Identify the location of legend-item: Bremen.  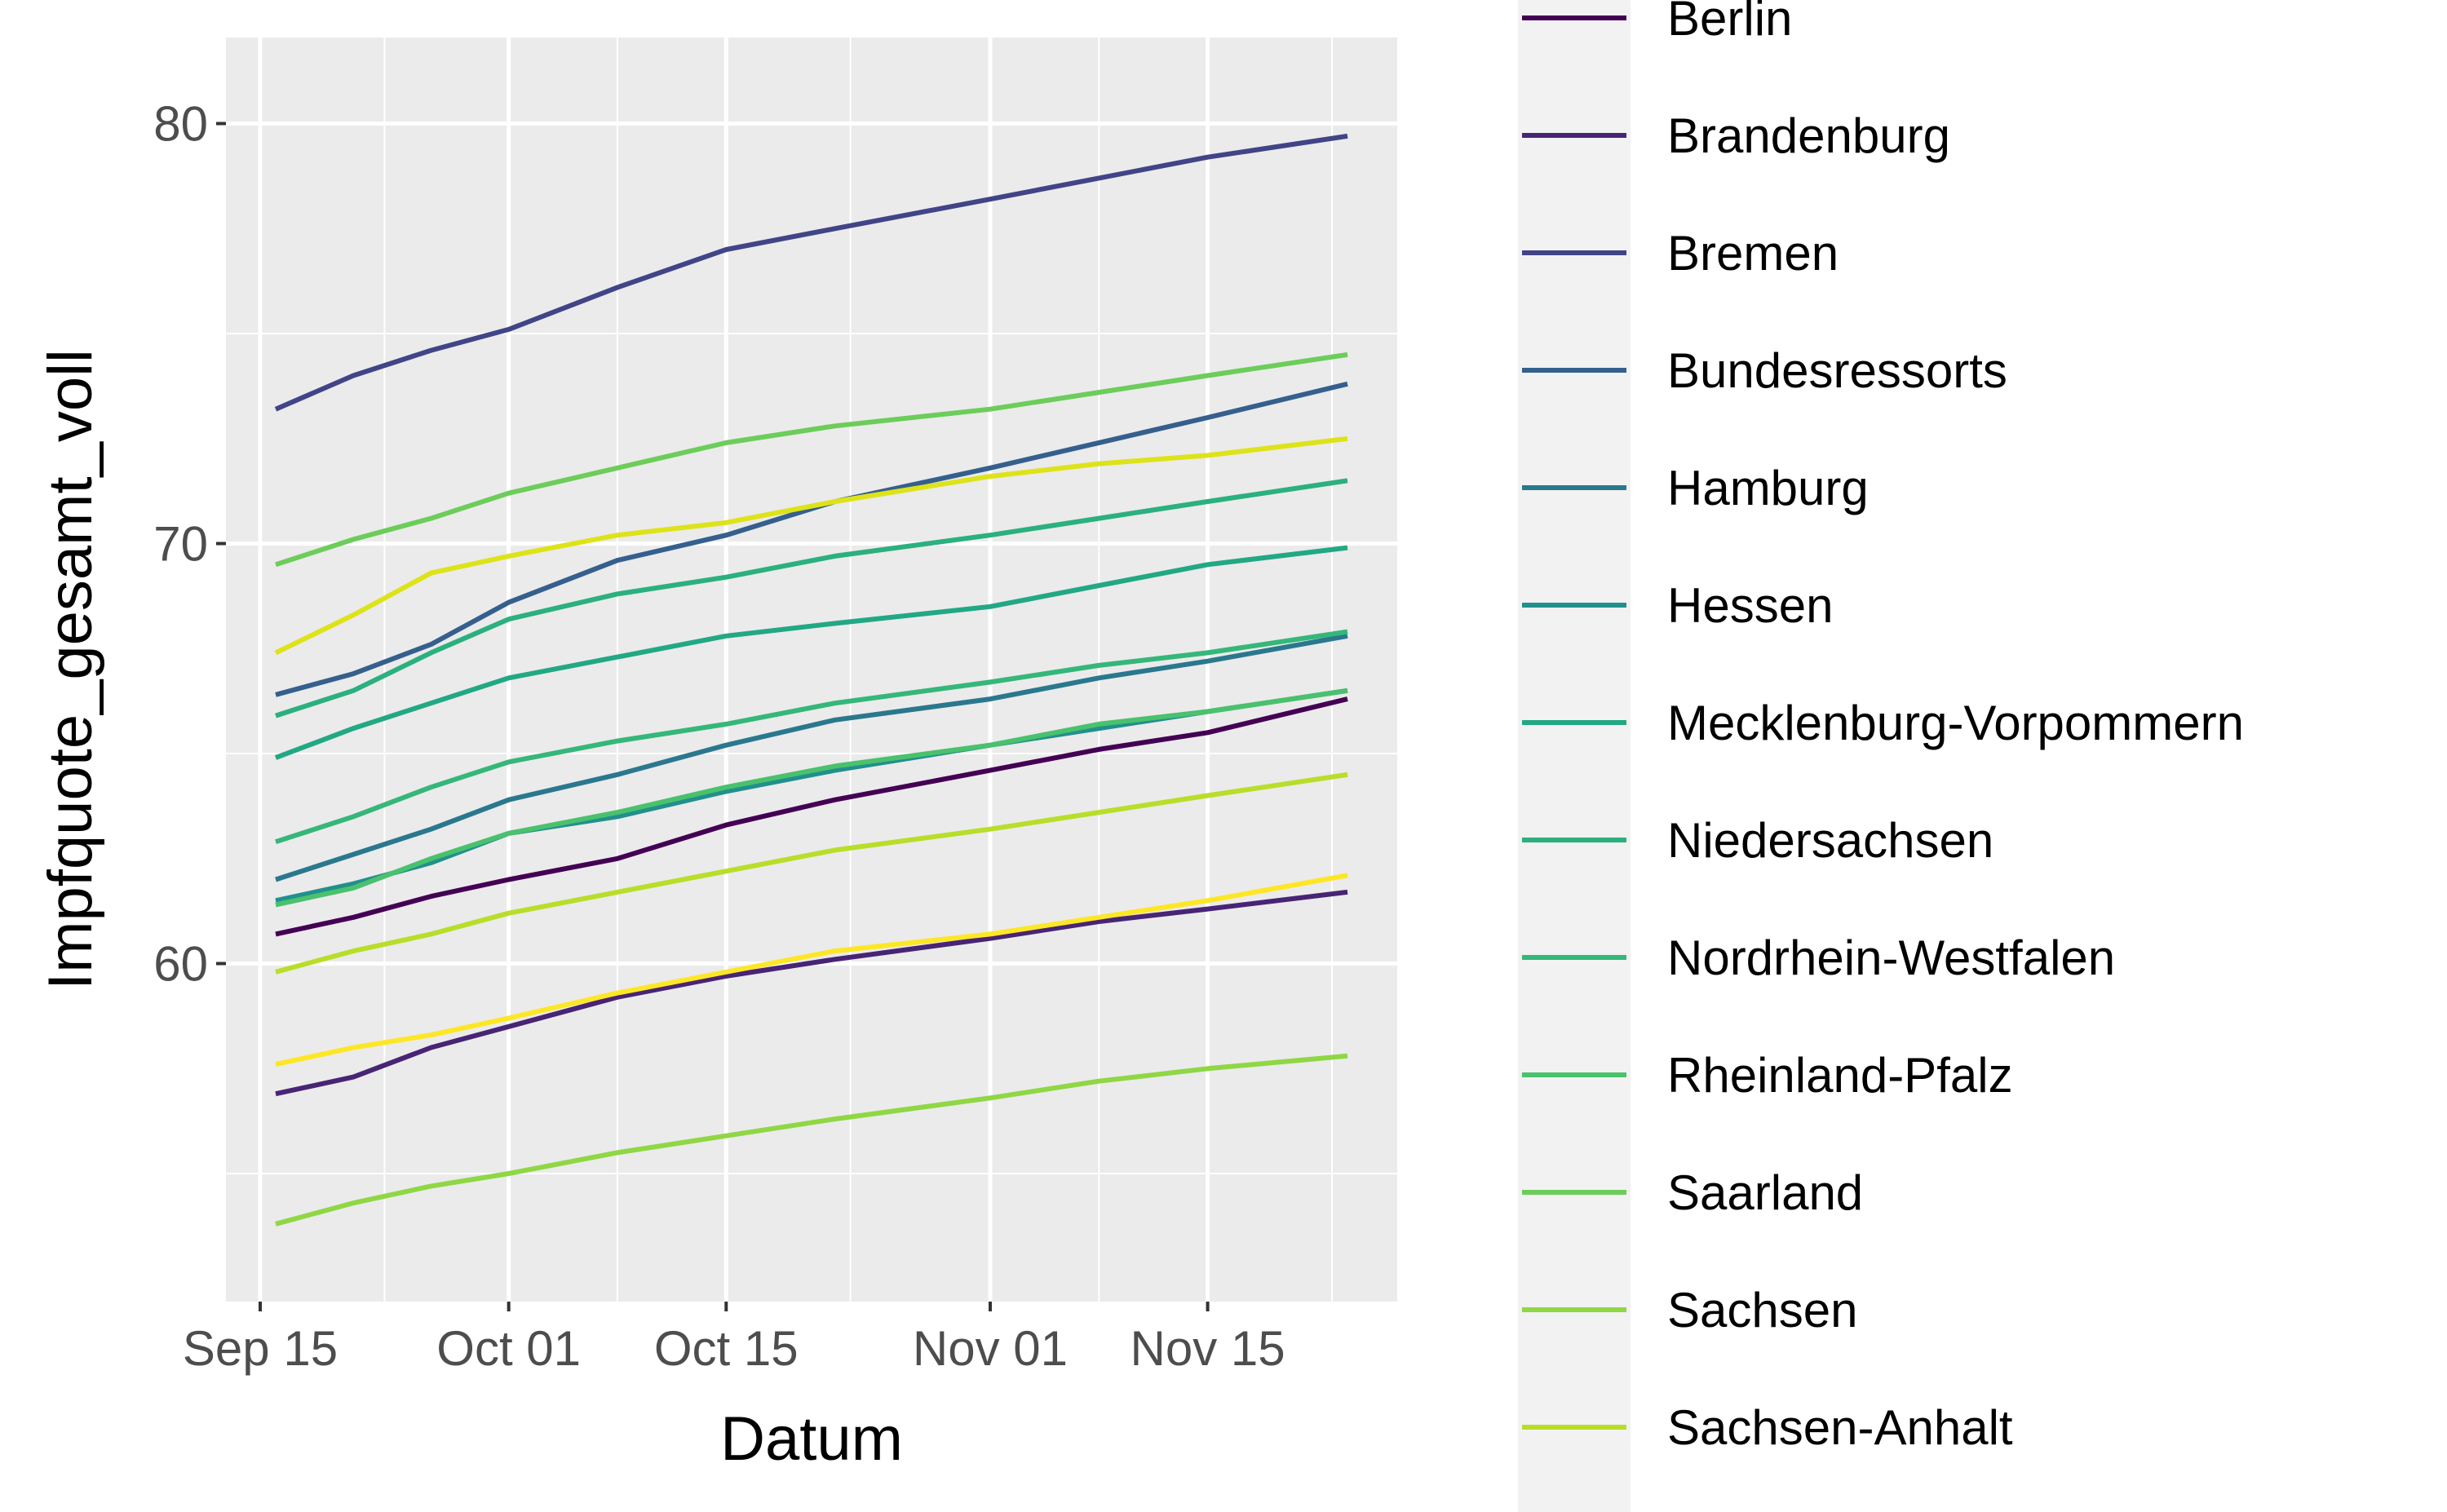
(1680, 253).